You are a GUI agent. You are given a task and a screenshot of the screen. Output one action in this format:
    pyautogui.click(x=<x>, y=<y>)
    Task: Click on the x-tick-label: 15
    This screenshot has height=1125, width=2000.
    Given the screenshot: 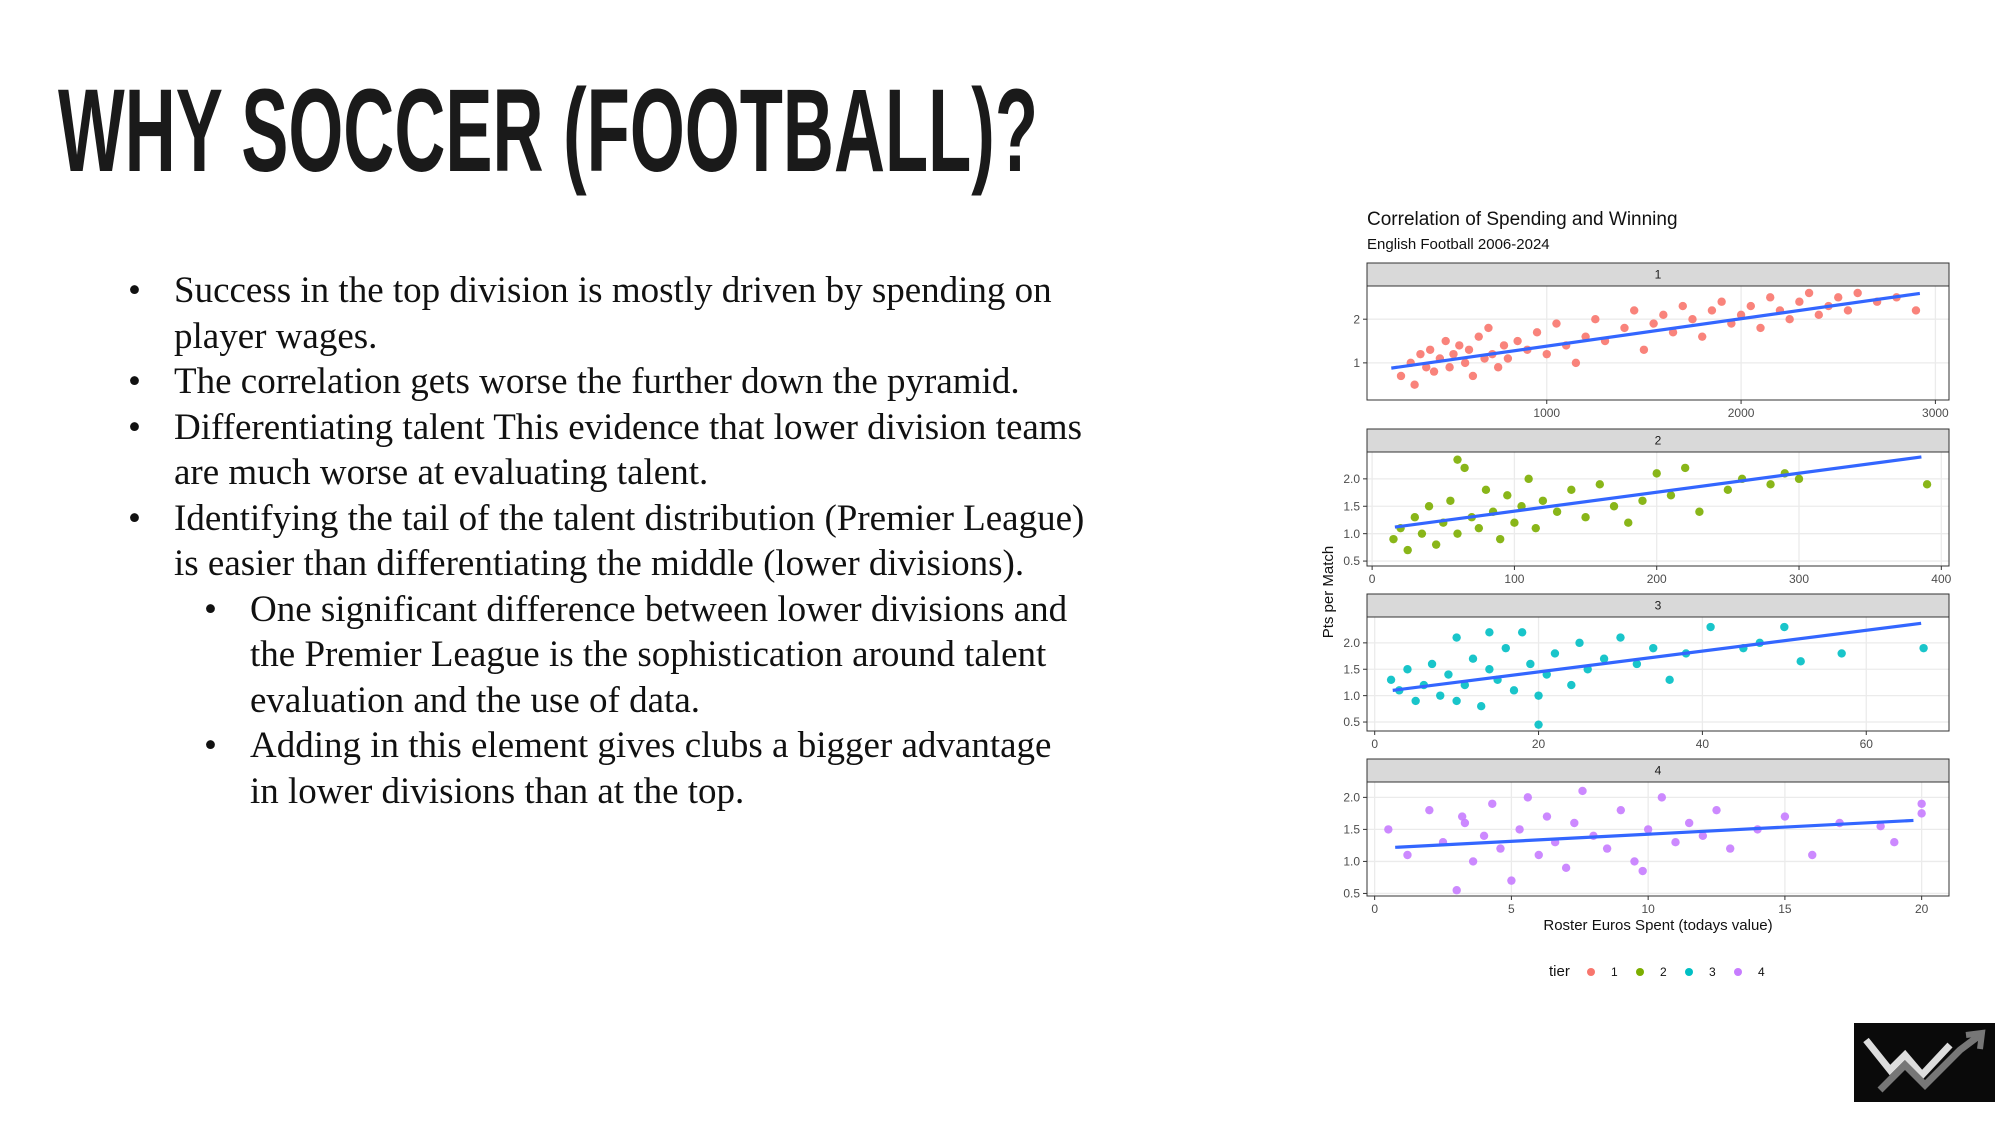 What is the action you would take?
    pyautogui.click(x=1785, y=909)
    